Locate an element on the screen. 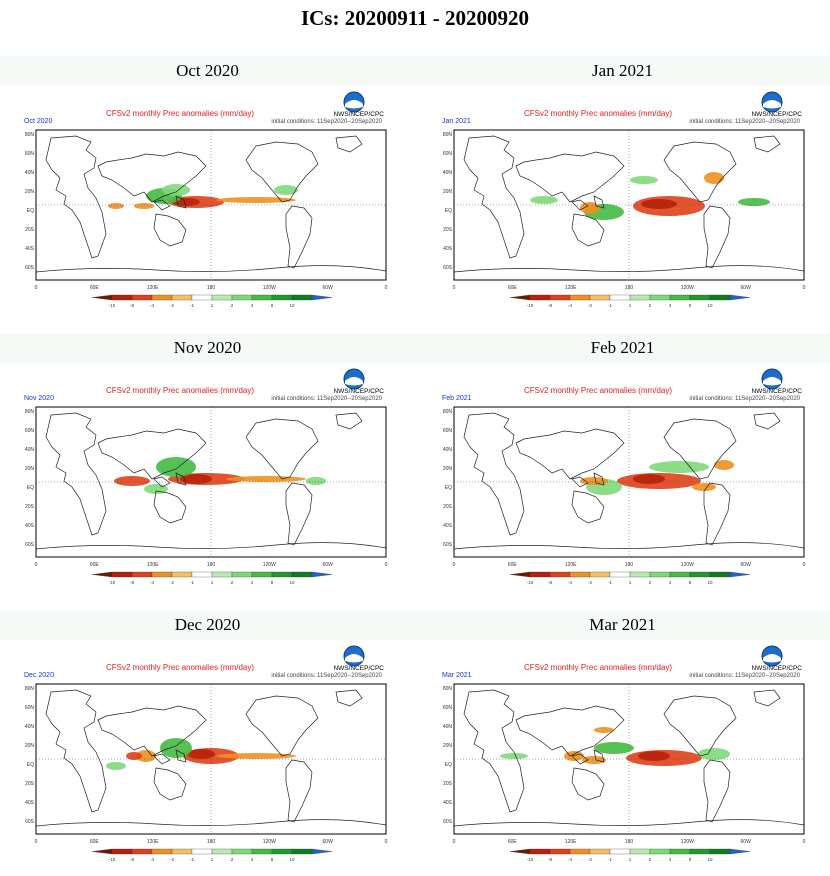 This screenshot has height=876, width=830. lon-label: 60E is located at coordinates (95, 288).